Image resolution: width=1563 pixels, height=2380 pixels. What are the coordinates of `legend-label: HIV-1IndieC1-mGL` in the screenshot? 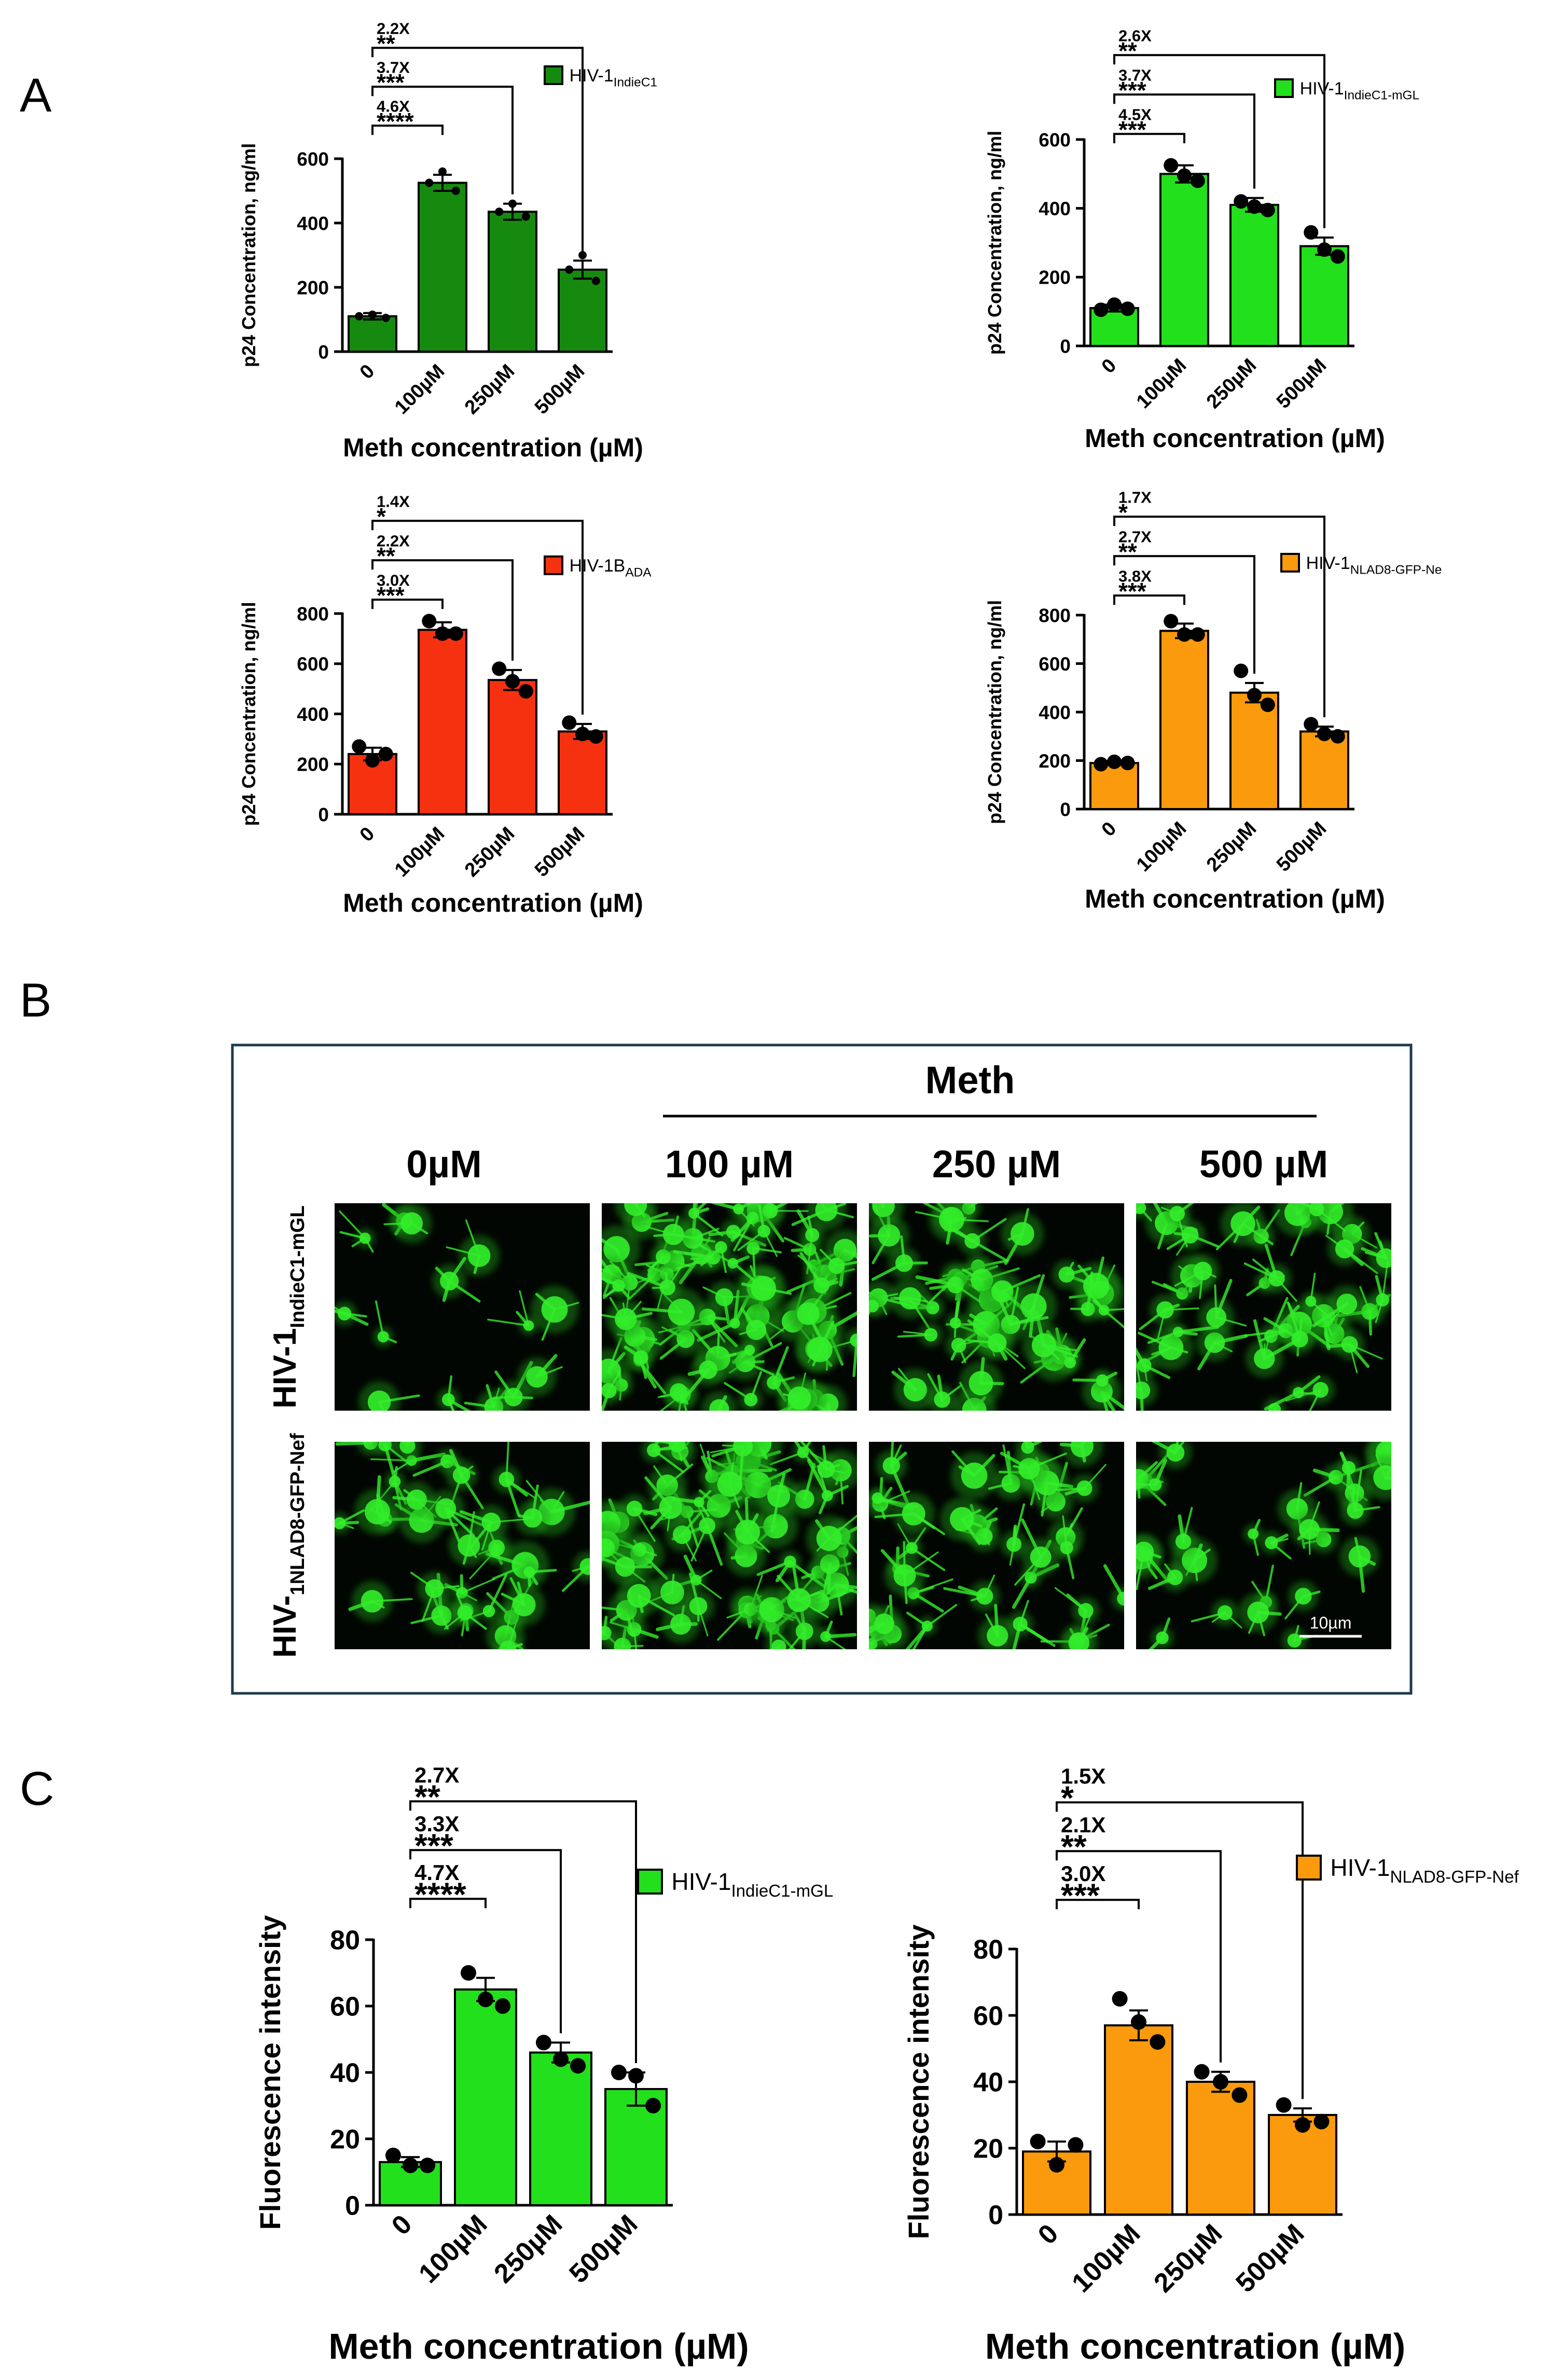 It's located at (752, 1884).